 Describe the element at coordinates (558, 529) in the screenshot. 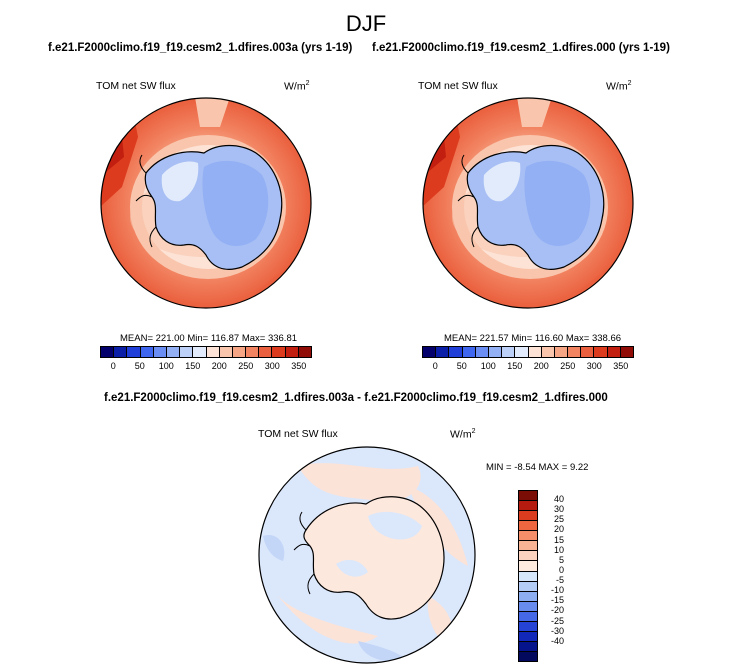

I see `diff-colorbar-tick-label: 20` at that location.